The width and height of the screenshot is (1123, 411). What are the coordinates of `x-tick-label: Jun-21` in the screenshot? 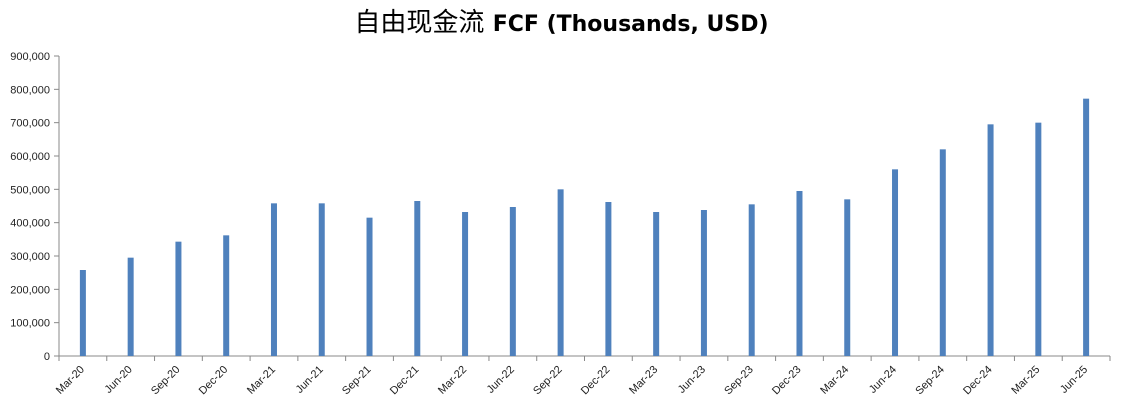 It's located at (310, 380).